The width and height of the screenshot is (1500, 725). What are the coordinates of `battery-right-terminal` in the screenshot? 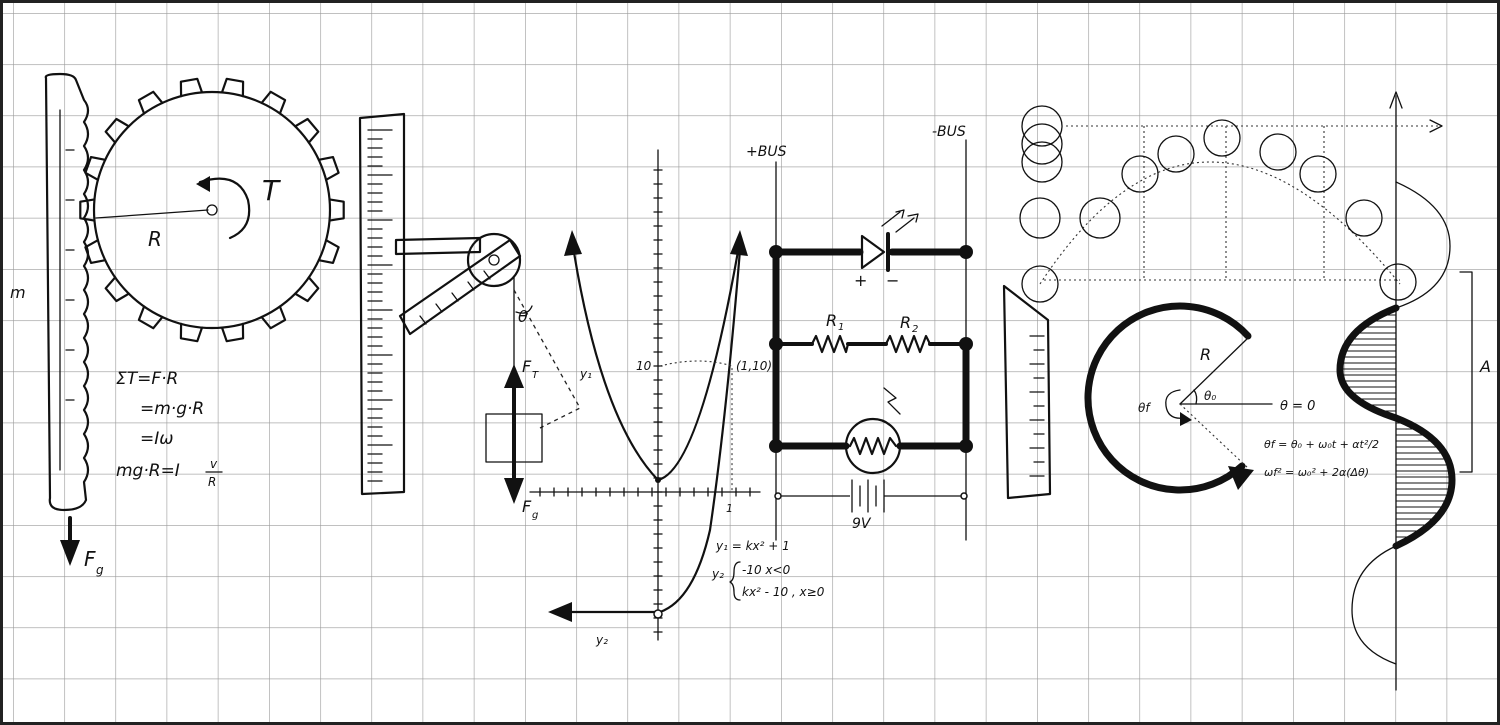 It's located at (964, 496).